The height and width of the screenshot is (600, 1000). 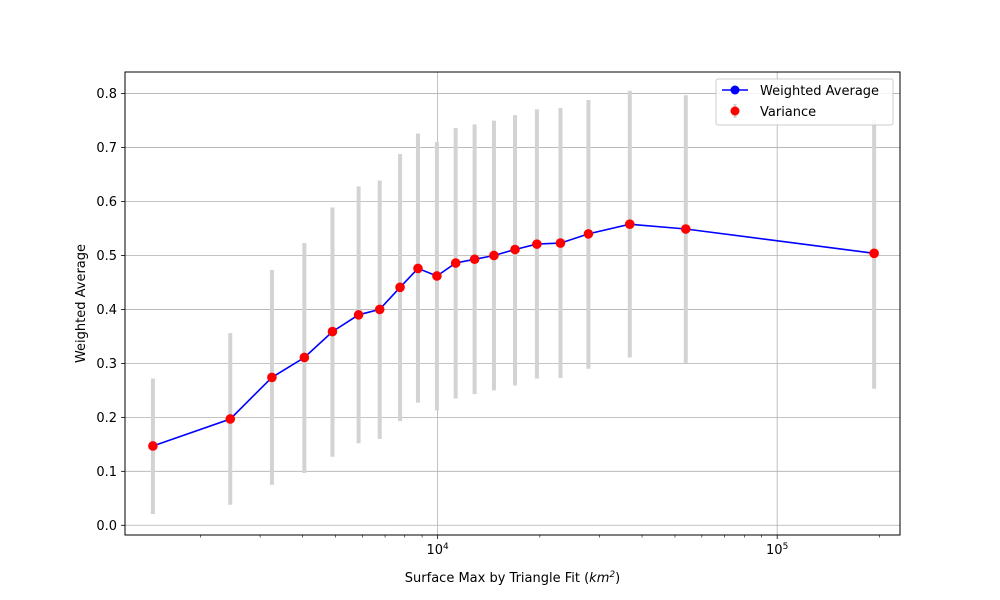 I want to click on legend: Weighted Average Variance, so click(x=804, y=102).